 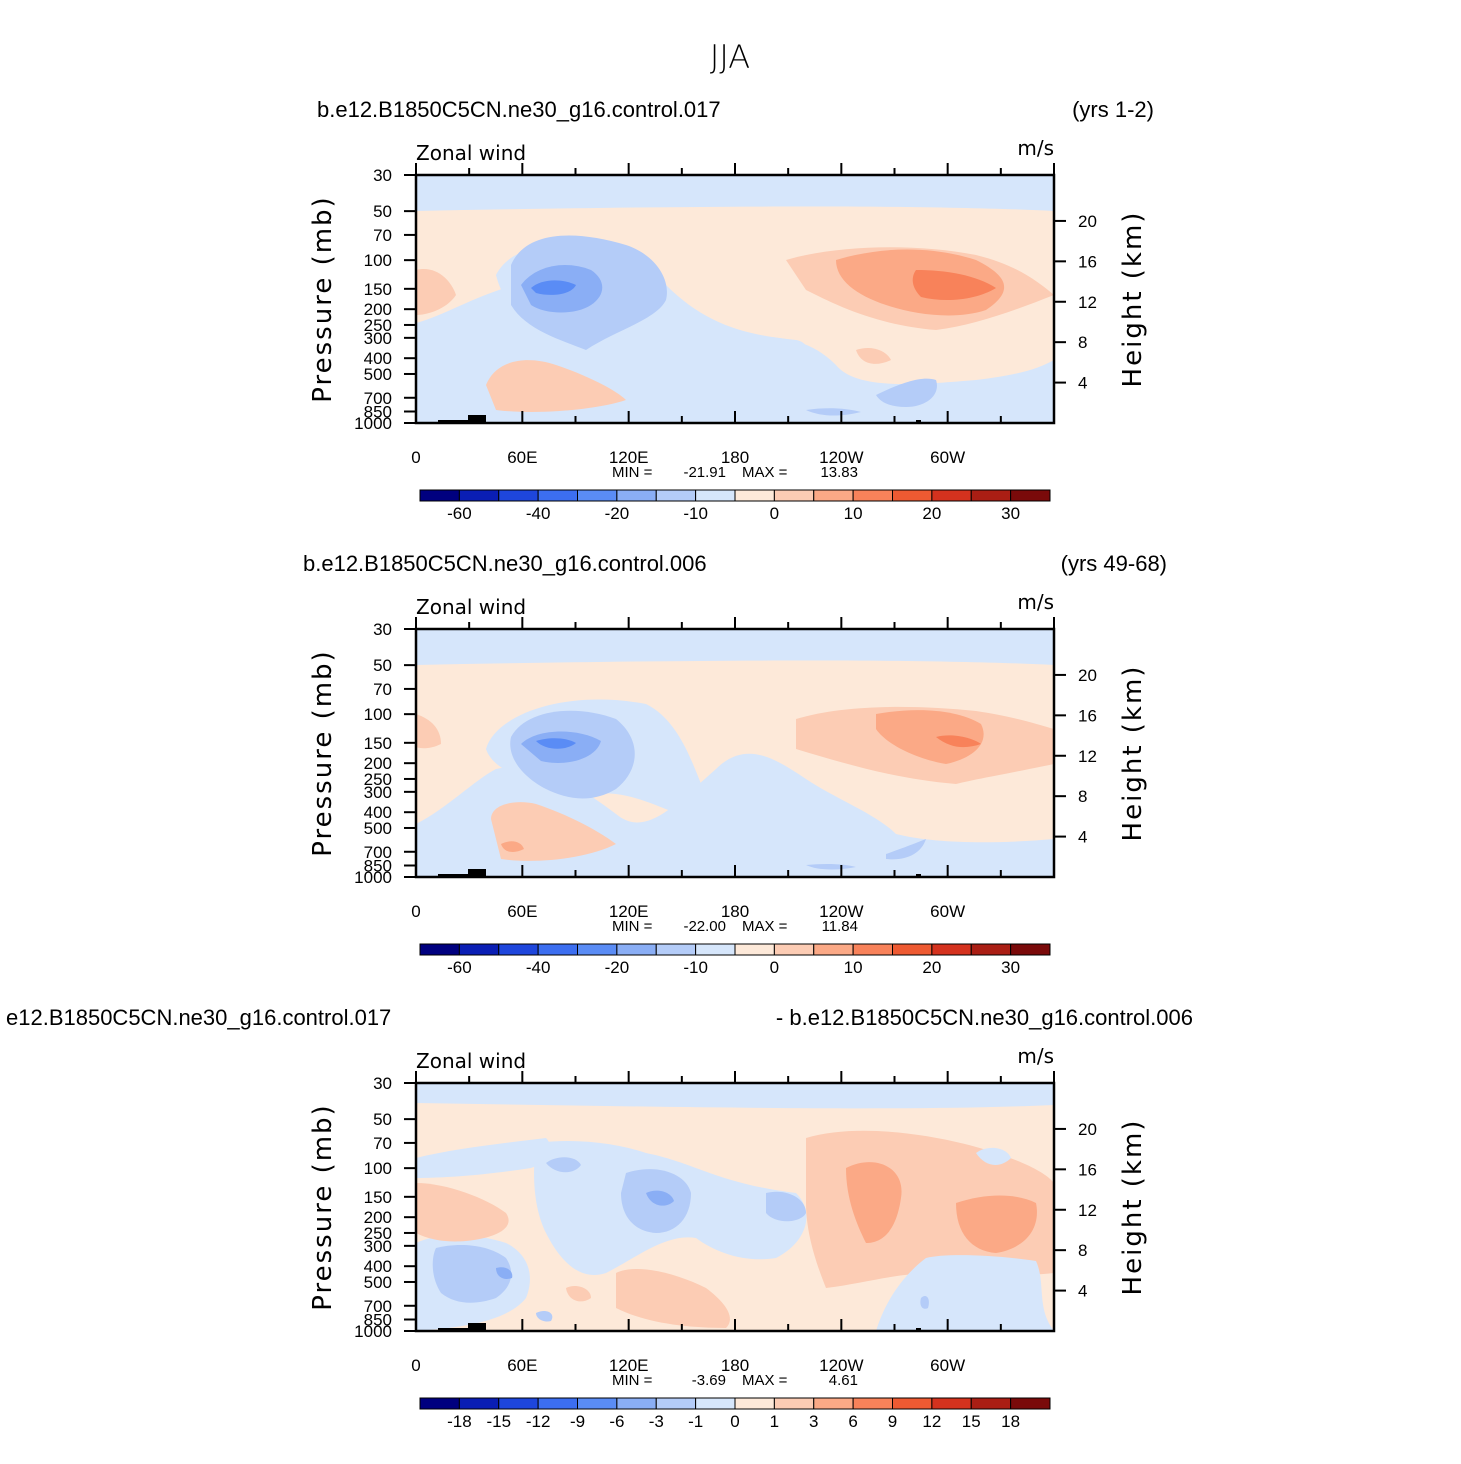 I want to click on y-tick-label: 100, so click(x=378, y=260).